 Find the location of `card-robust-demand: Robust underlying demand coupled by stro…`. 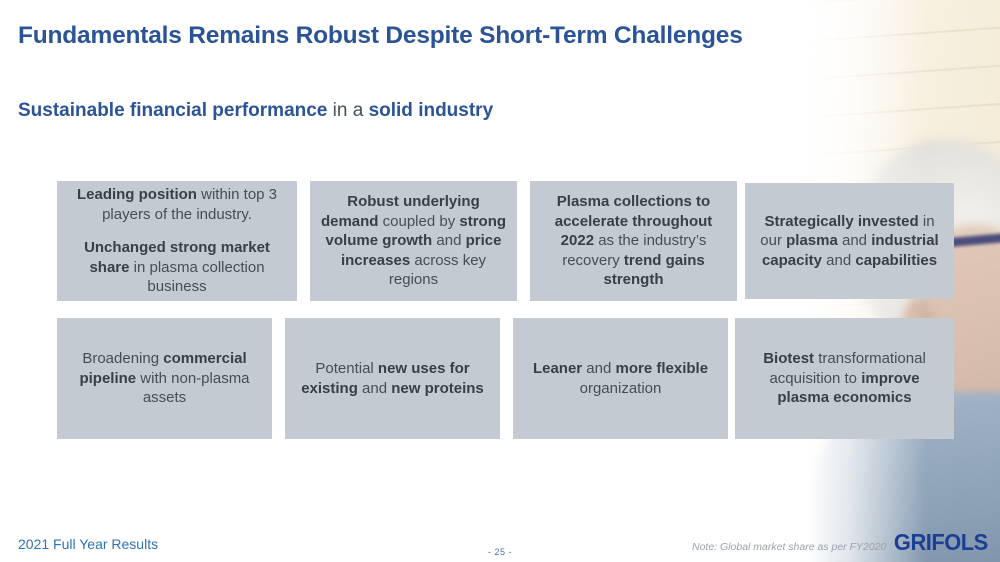

card-robust-demand: Robust underlying demand coupled by stro… is located at coordinates (413, 241).